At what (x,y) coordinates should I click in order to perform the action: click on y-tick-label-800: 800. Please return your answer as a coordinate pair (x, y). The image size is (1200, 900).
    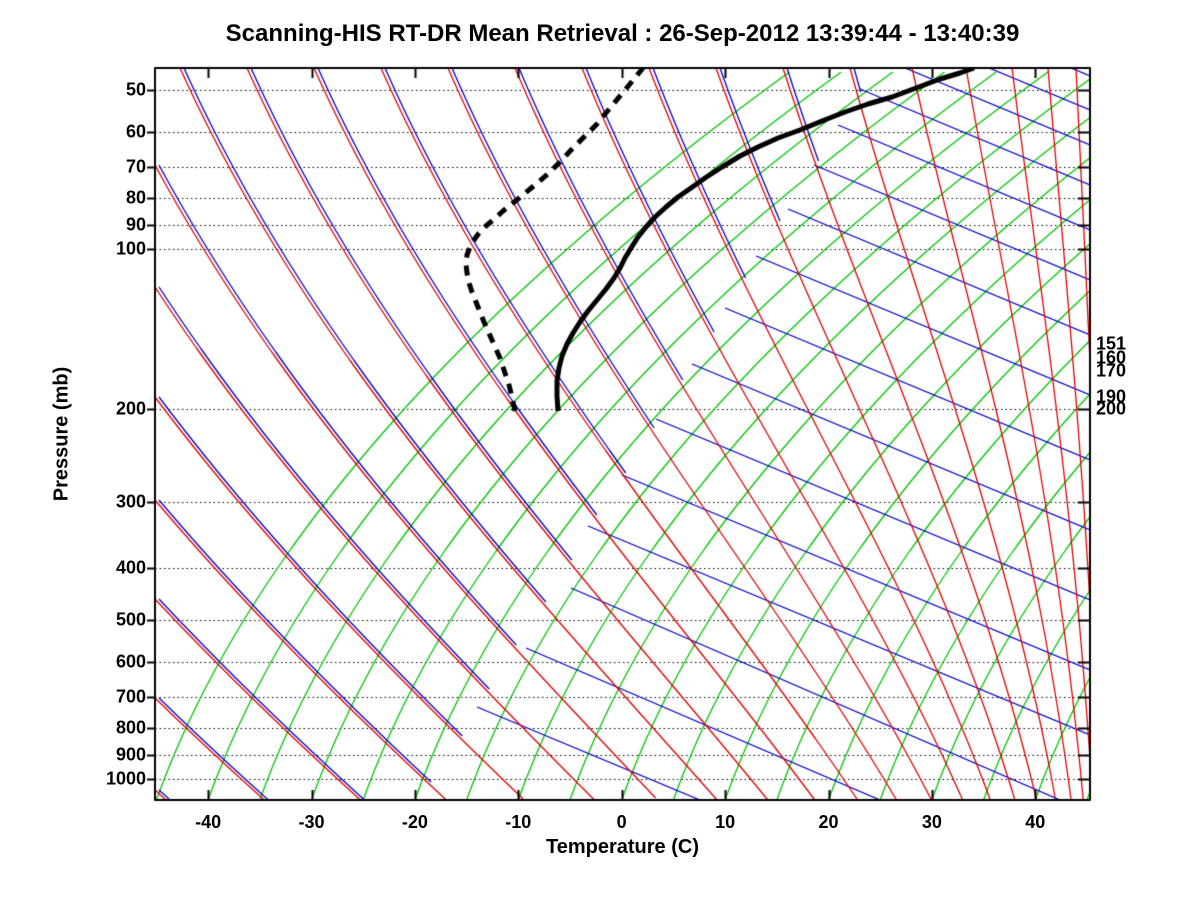
    Looking at the image, I should click on (130, 727).